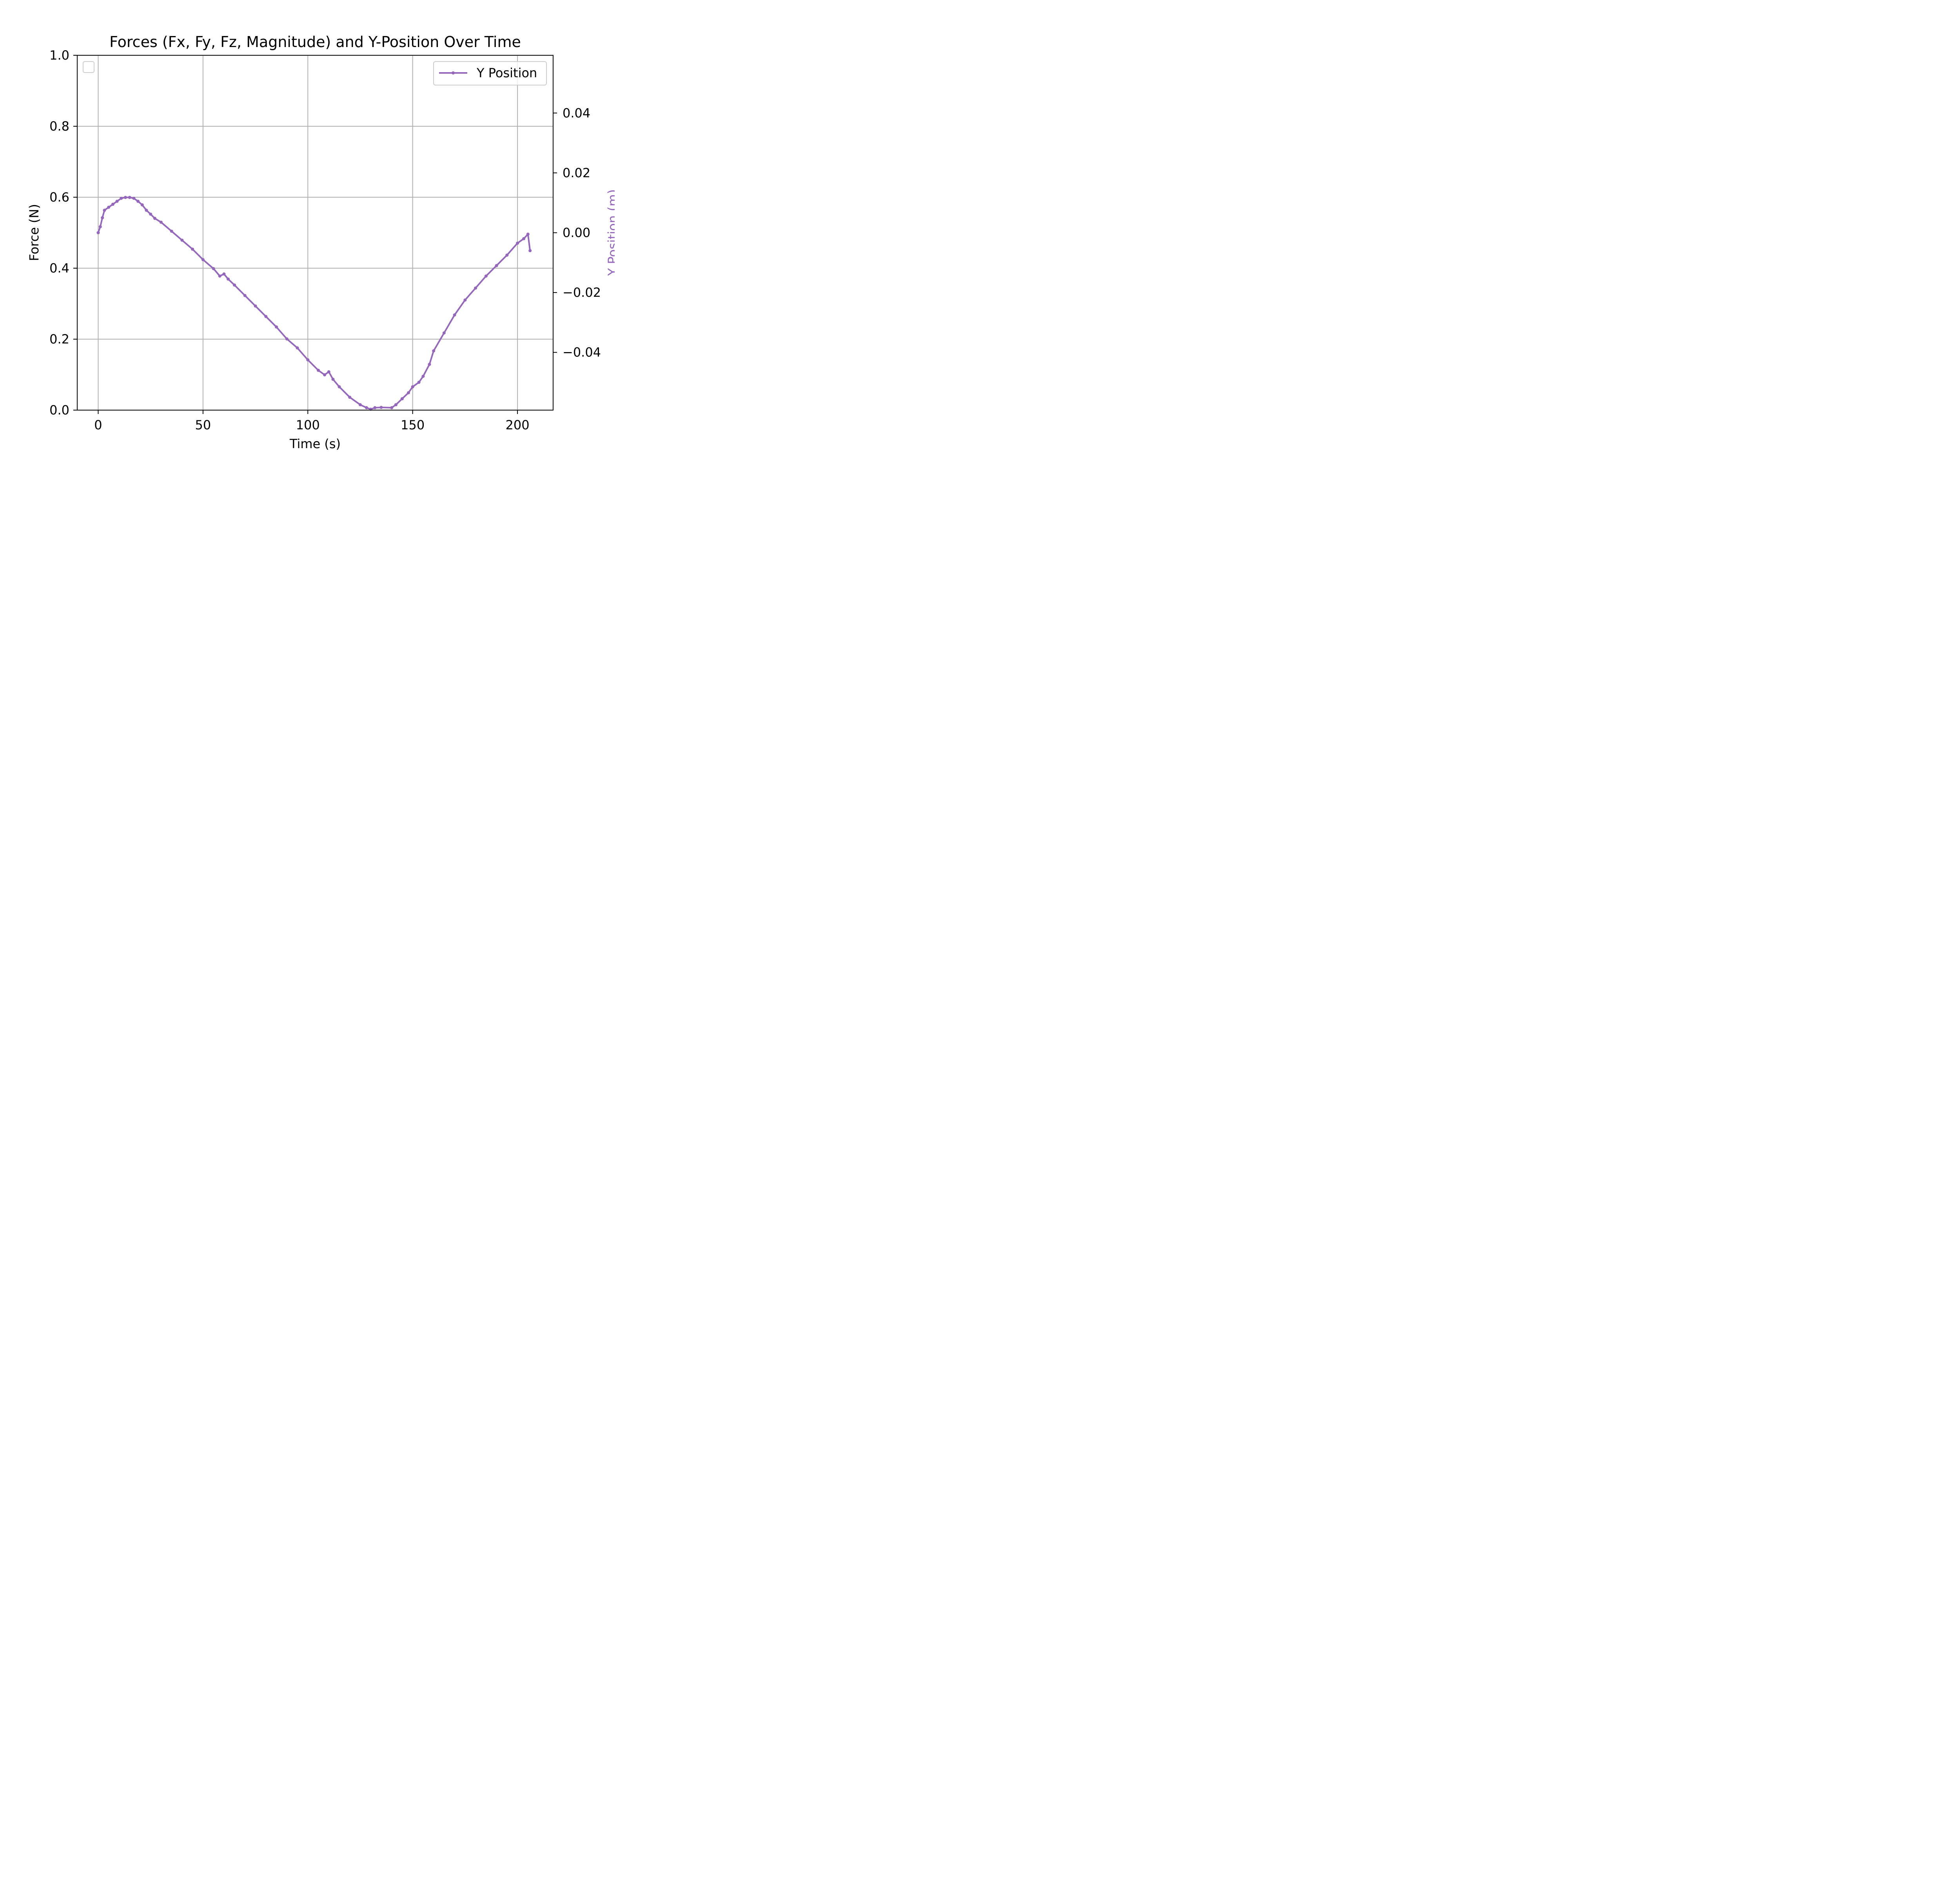 The image size is (1960, 1882). I want to click on legend-label-y-position: Y Position, so click(506, 72).